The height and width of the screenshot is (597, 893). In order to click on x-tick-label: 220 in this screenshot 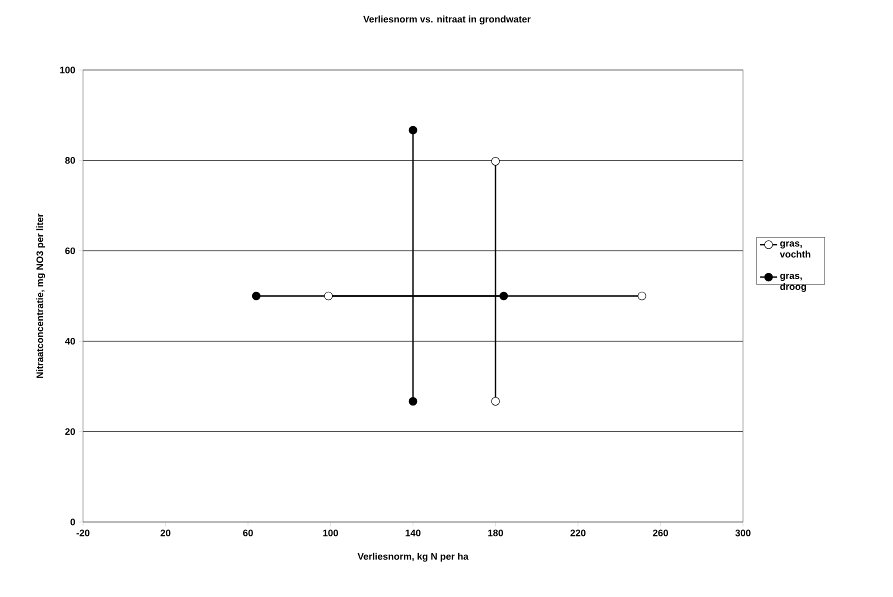, I will do `click(578, 533)`.